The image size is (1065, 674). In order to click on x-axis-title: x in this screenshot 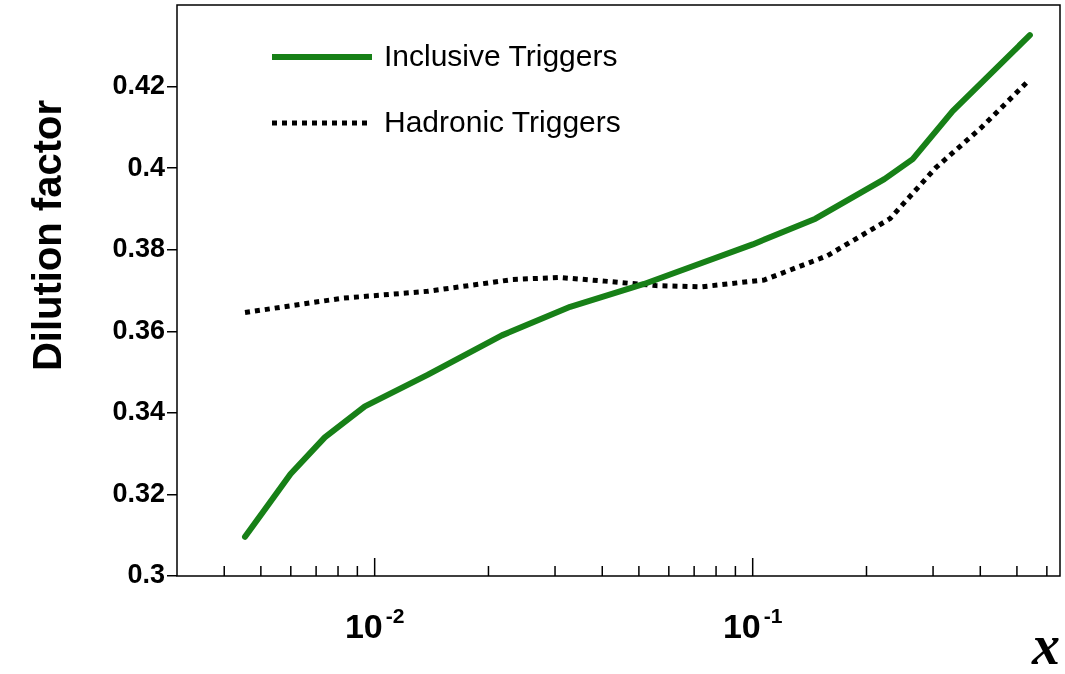, I will do `click(1045, 644)`.